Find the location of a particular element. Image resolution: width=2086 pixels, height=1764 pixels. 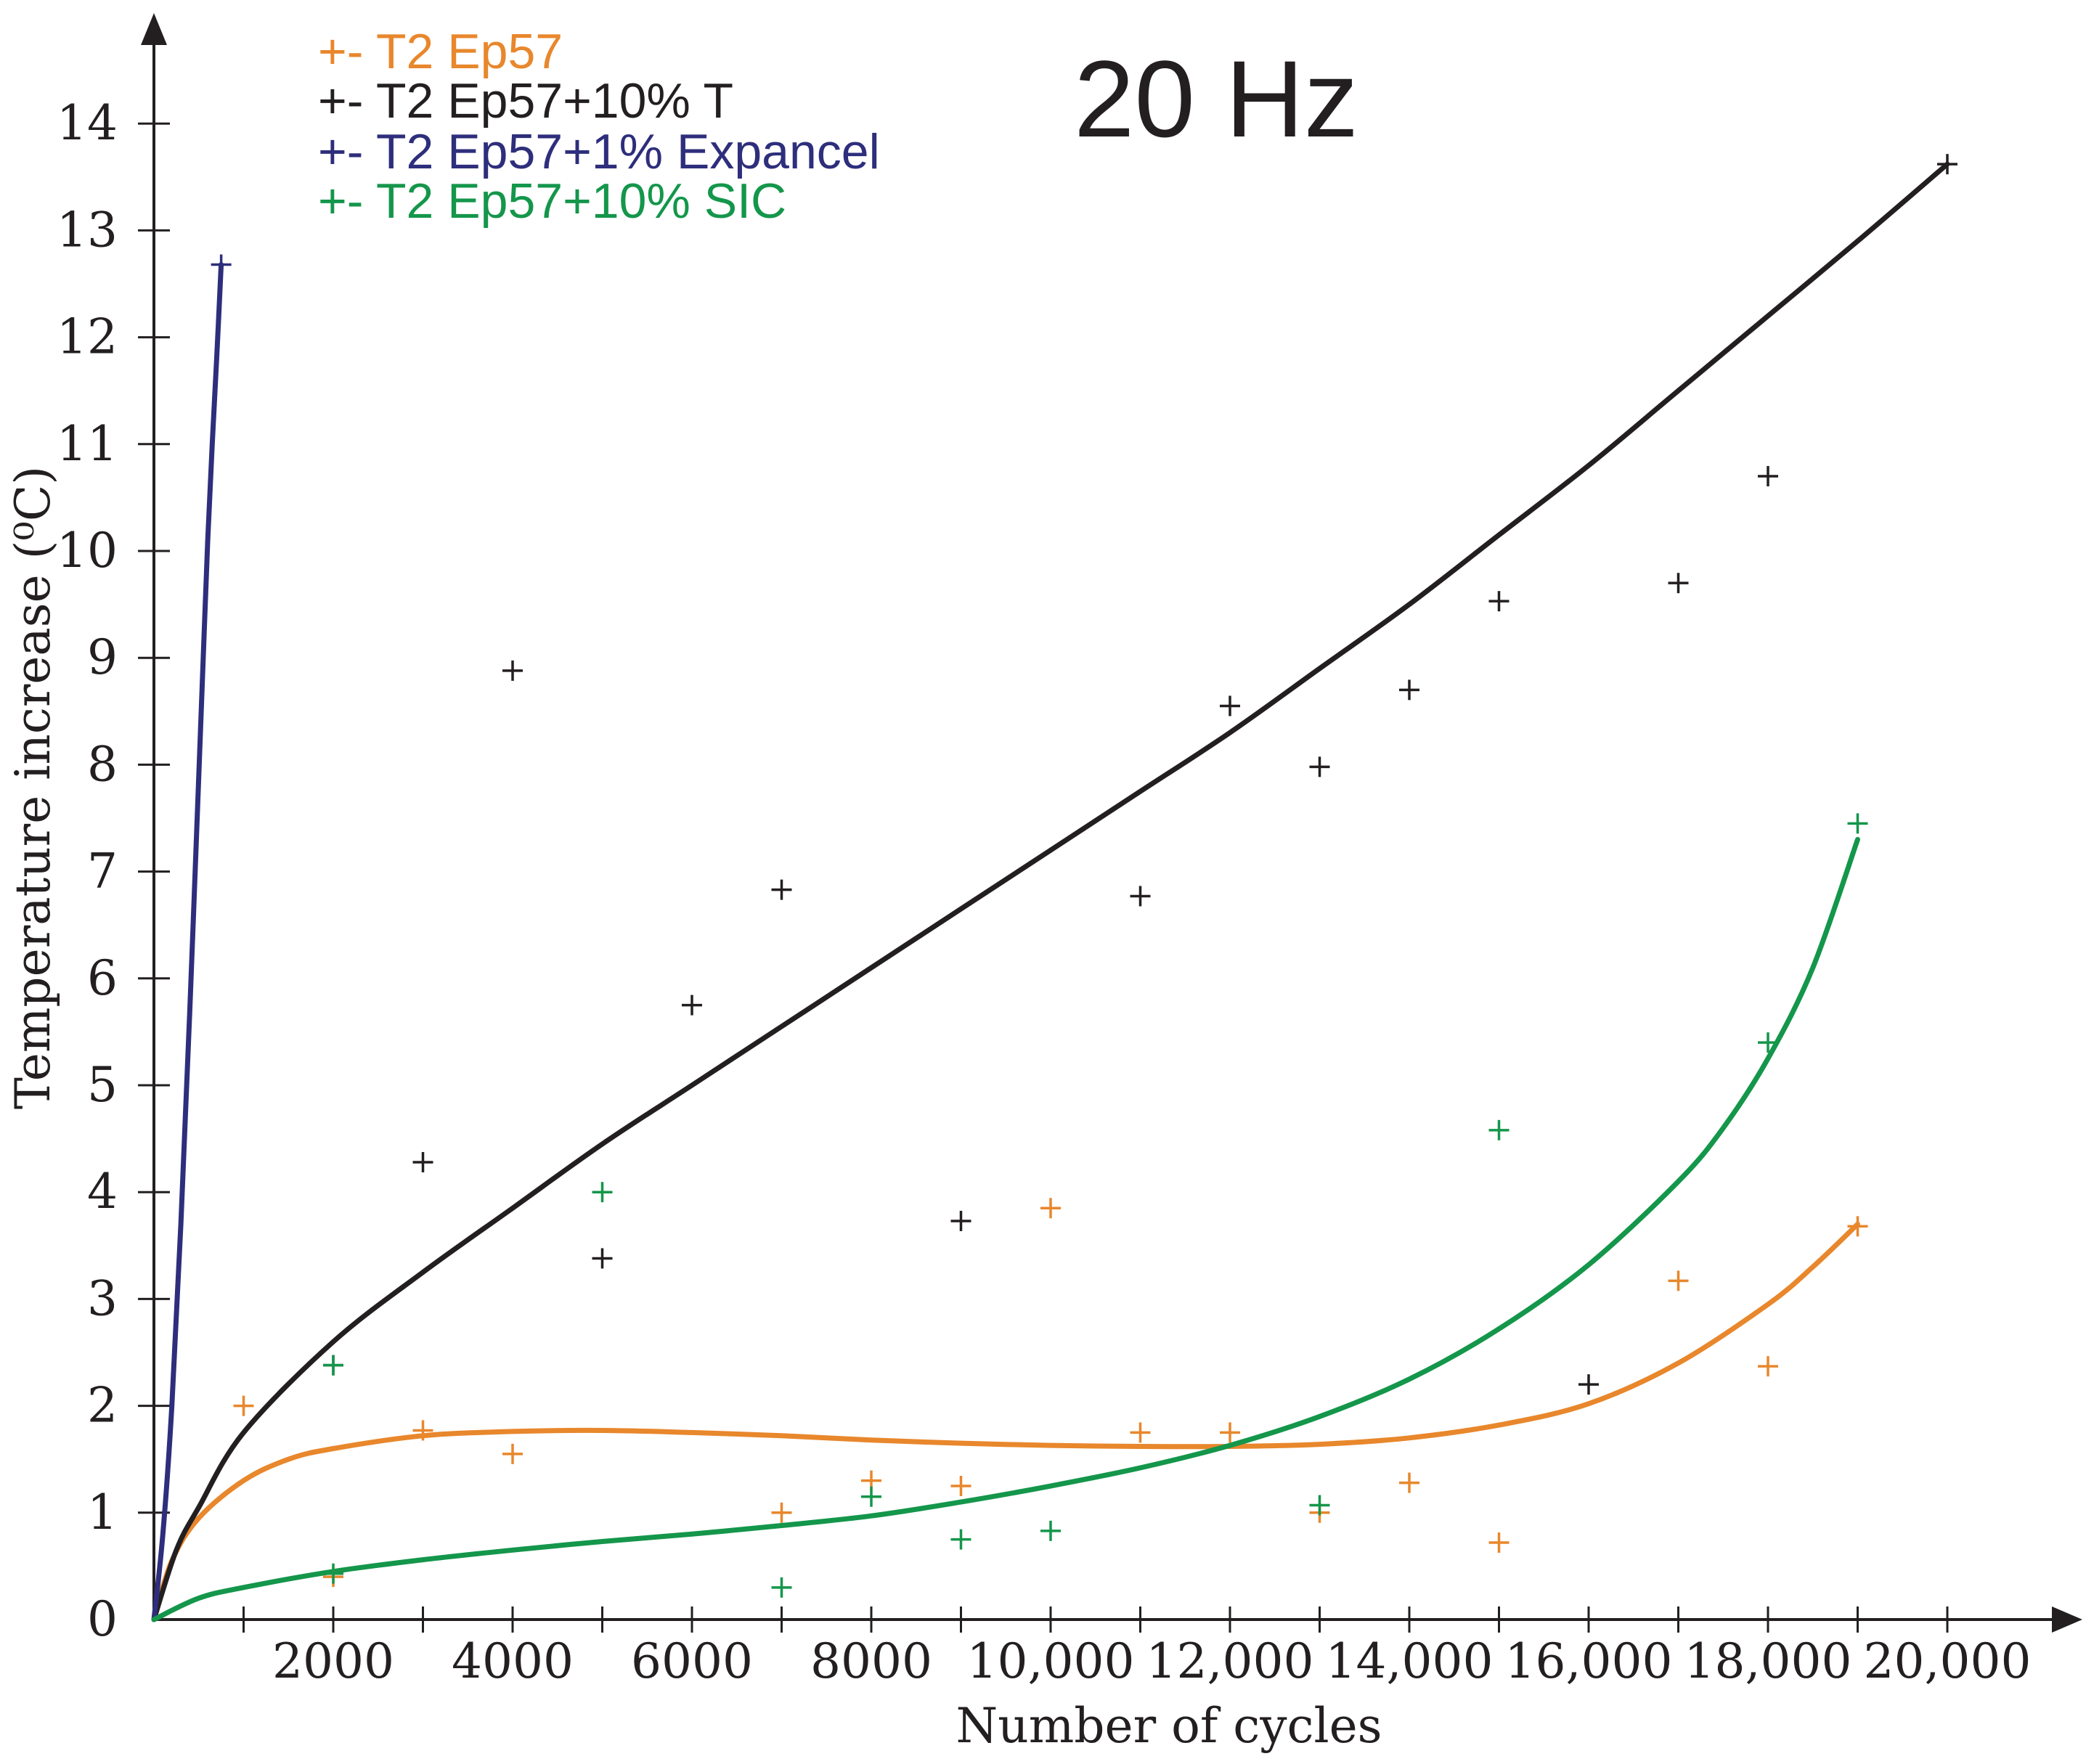

x-tick-label: 12,000 is located at coordinates (1230, 1661).